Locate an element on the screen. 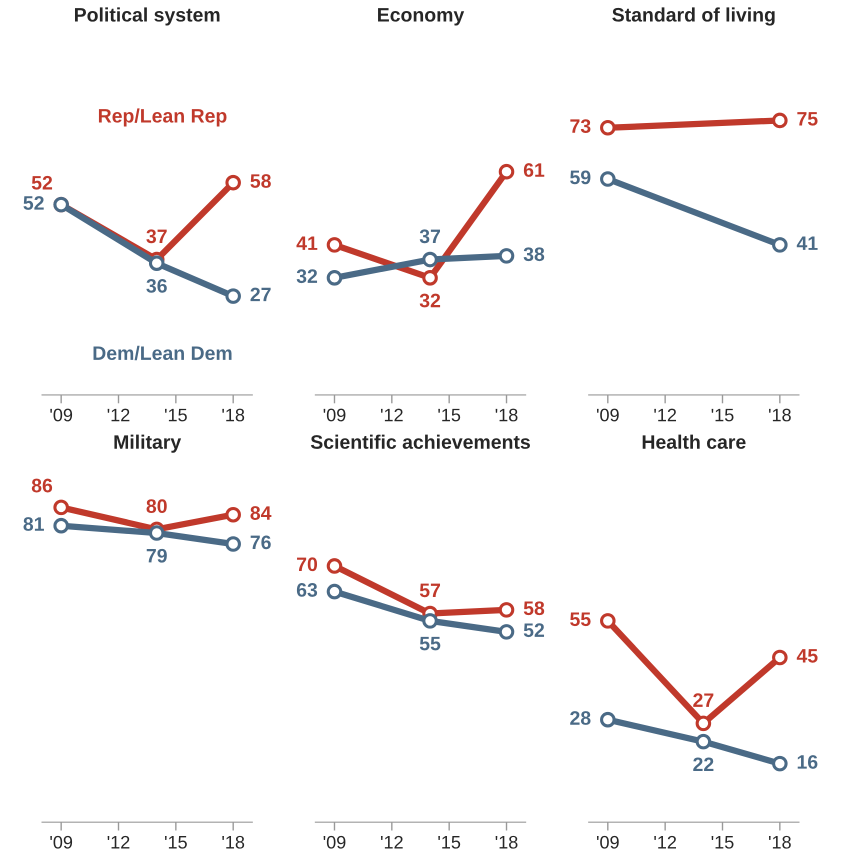 This screenshot has height=852, width=841. data-label: 79 is located at coordinates (156, 555).